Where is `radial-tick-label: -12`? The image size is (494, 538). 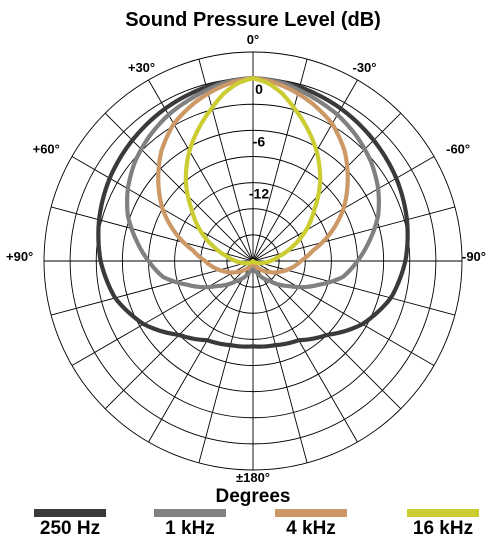 radial-tick-label: -12 is located at coordinates (259, 194).